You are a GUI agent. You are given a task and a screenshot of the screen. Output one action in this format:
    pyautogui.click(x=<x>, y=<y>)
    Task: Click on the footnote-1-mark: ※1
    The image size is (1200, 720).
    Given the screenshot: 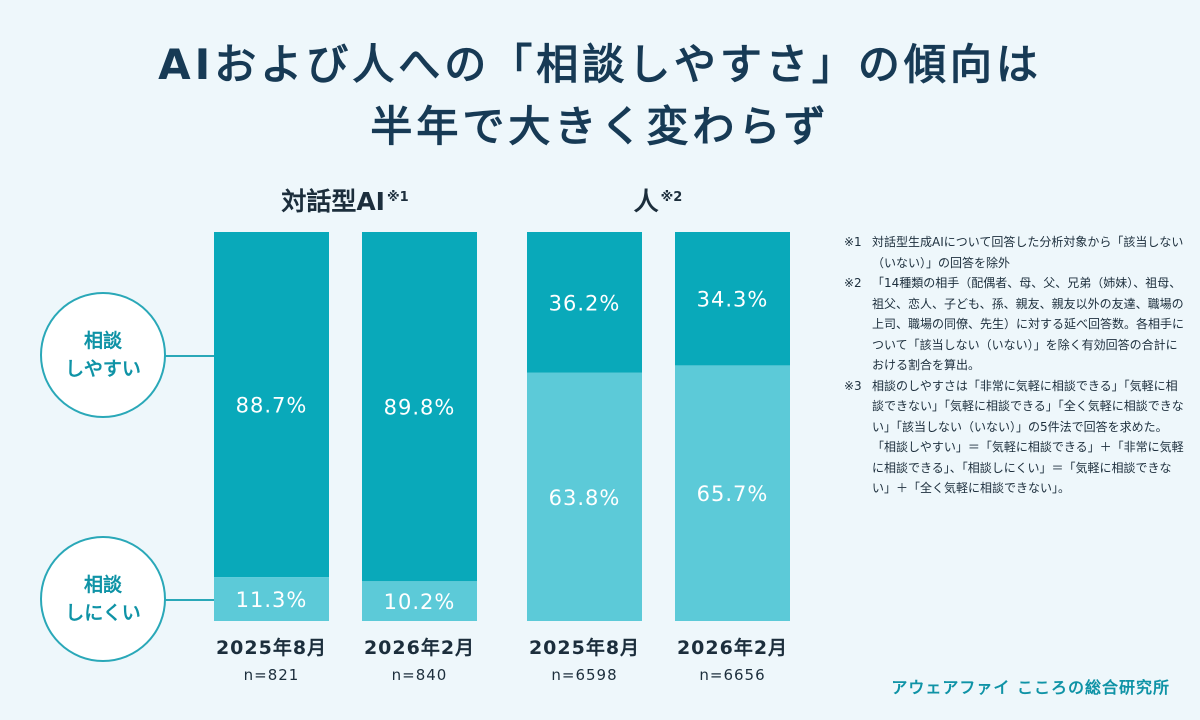 What is the action you would take?
    pyautogui.click(x=853, y=242)
    